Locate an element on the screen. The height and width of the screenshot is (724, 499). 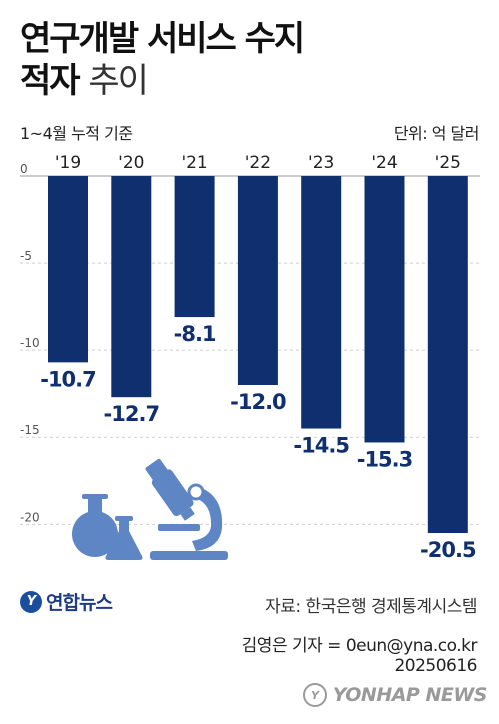
y-tick-label: -15 is located at coordinates (30, 430).